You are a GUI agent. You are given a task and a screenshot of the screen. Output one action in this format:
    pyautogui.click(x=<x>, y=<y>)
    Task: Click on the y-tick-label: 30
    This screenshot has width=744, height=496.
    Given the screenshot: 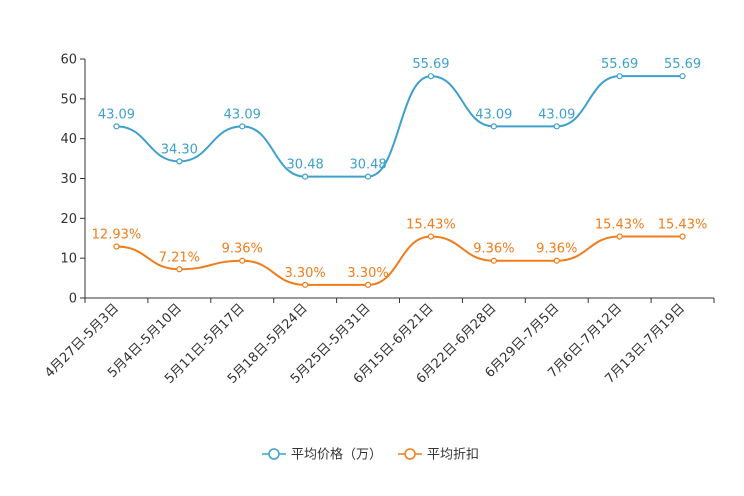 What is the action you would take?
    pyautogui.click(x=68, y=179)
    